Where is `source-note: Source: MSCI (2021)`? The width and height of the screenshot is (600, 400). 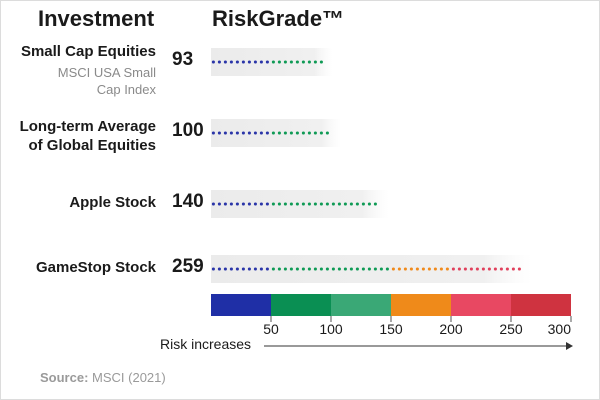
source-note: Source: MSCI (2021) is located at coordinates (103, 377).